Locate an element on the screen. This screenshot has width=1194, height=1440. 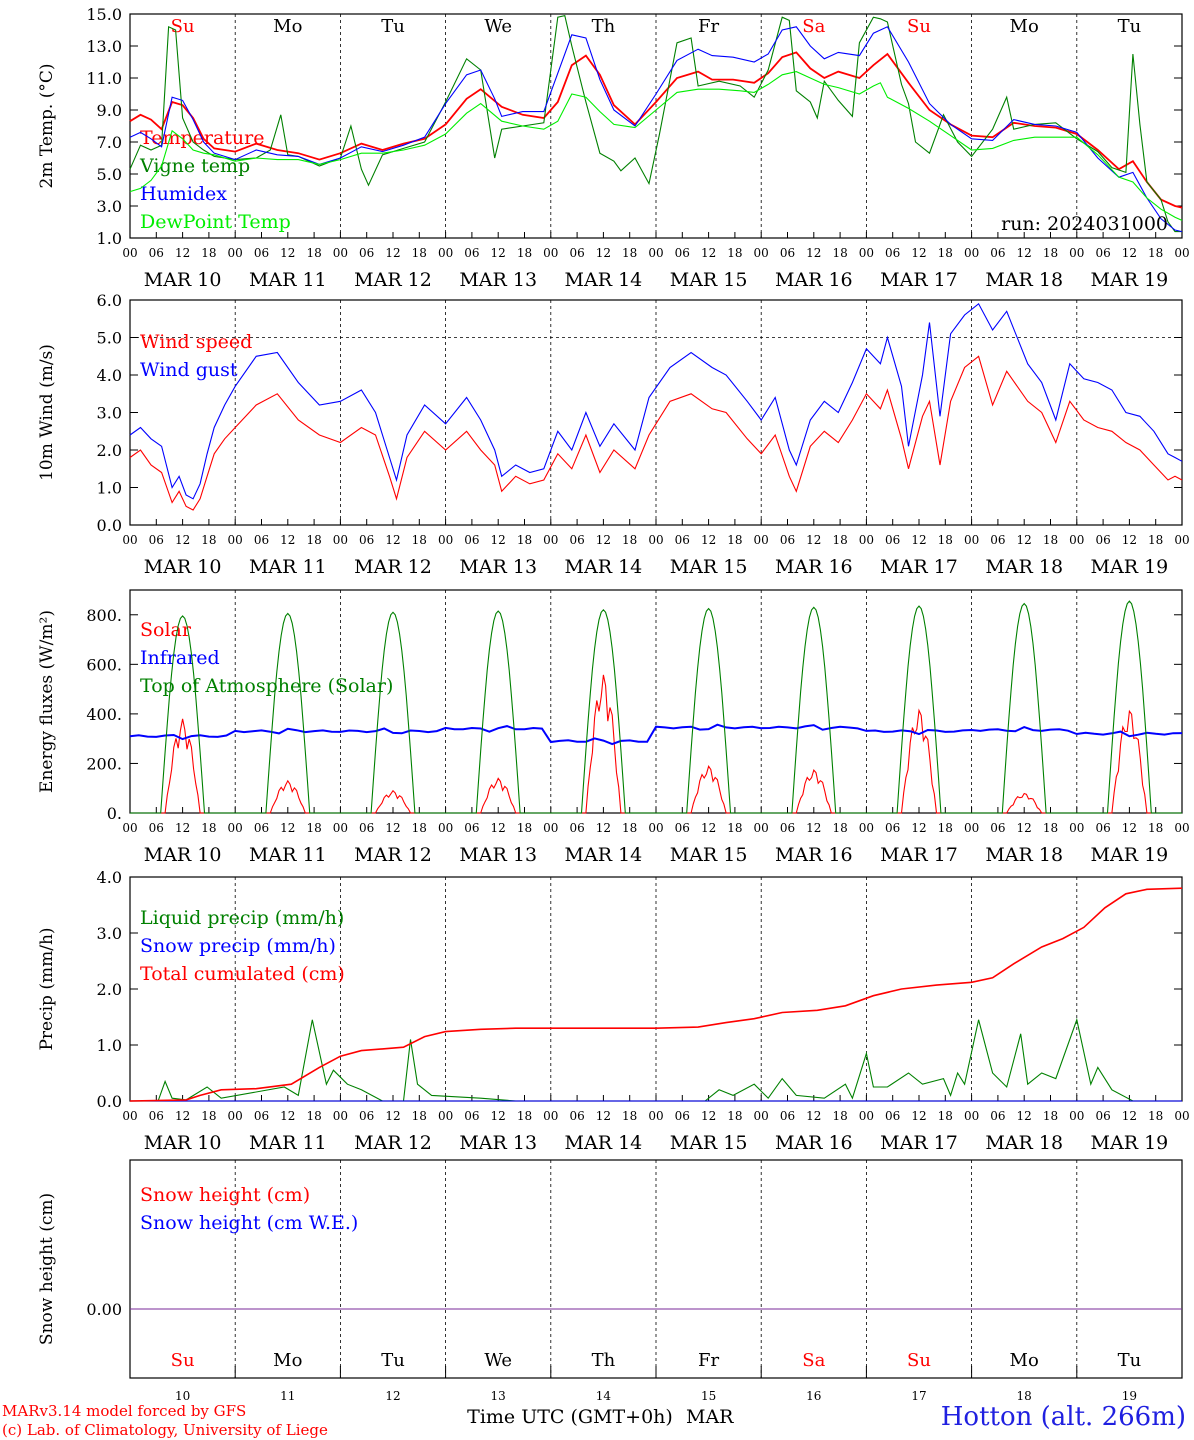
day-number: 15 is located at coordinates (708, 1396).